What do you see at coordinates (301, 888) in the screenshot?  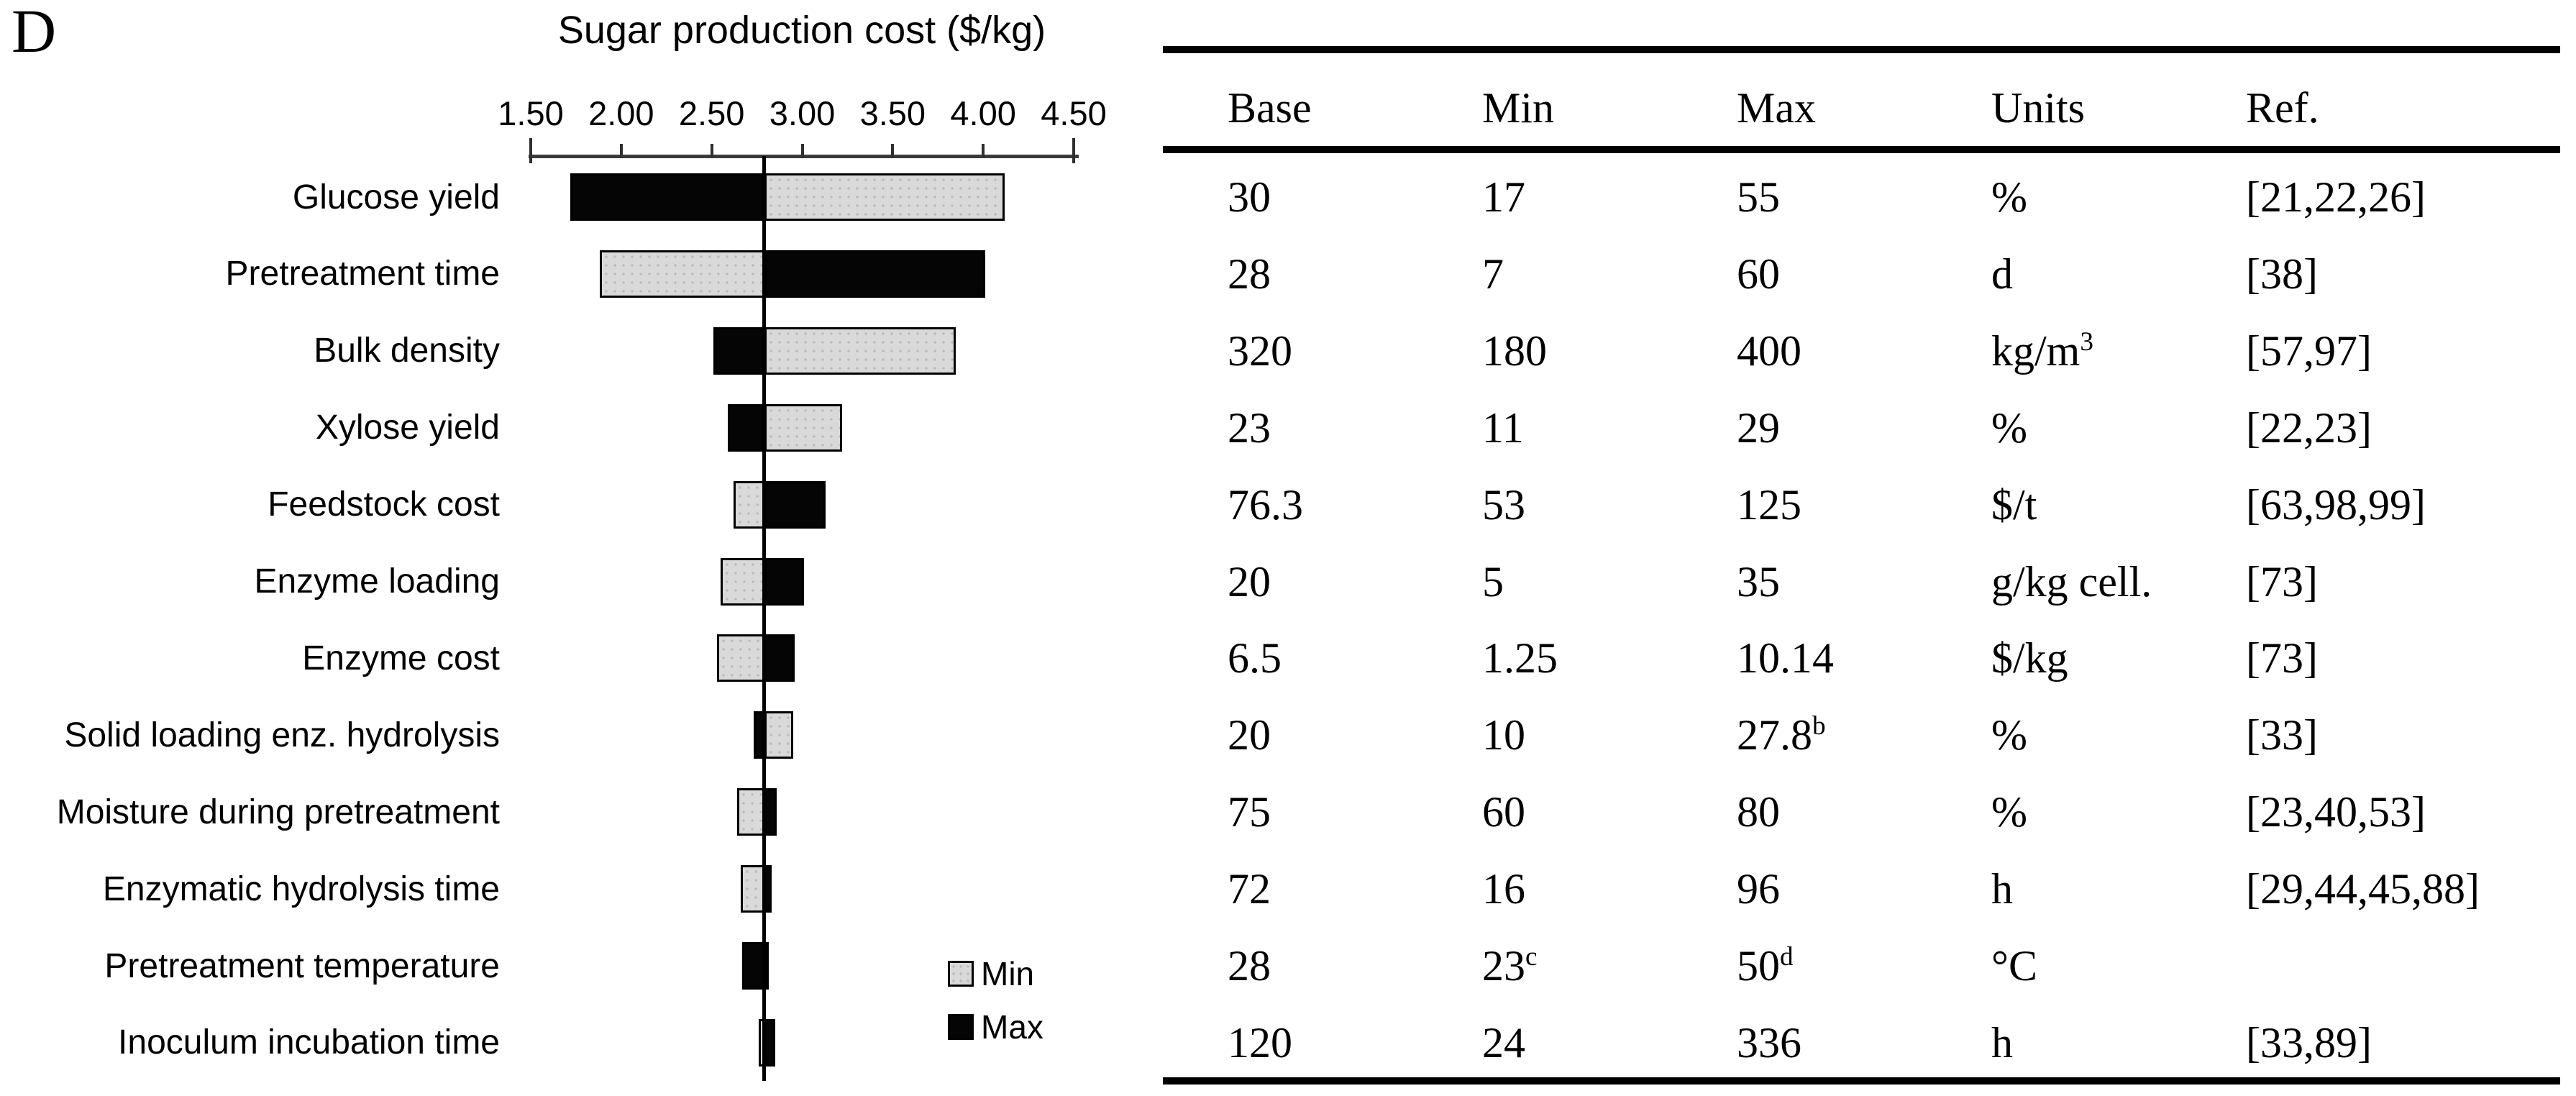 I see `category-label: Enzymatic hydrolysis time` at bounding box center [301, 888].